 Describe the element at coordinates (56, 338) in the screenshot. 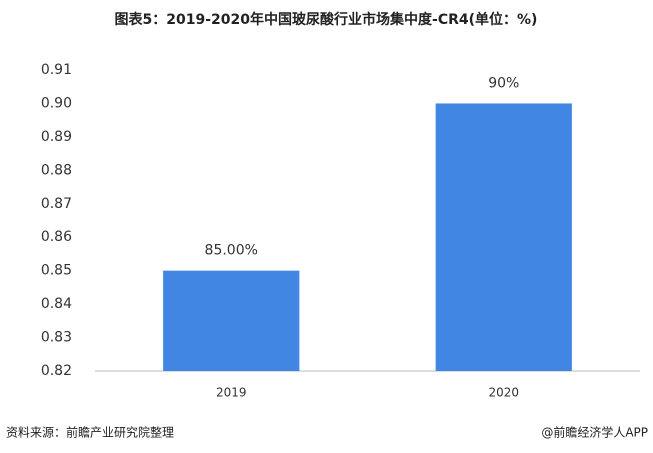

I see `y-tick-label: 0.83` at that location.